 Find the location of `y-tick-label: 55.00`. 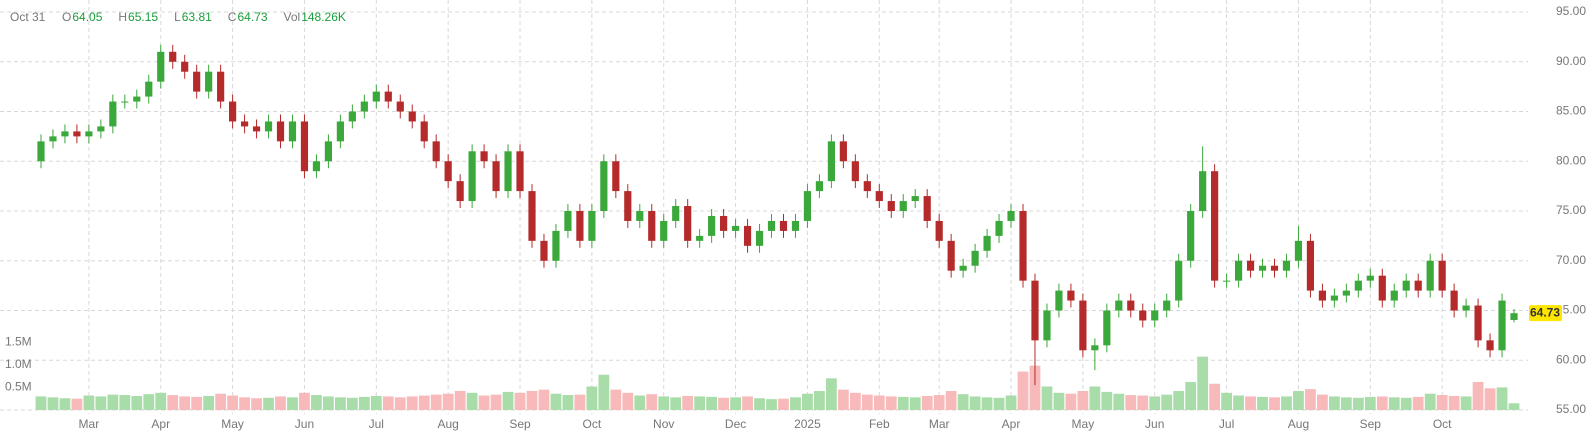

y-tick-label: 55.00 is located at coordinates (1571, 409).